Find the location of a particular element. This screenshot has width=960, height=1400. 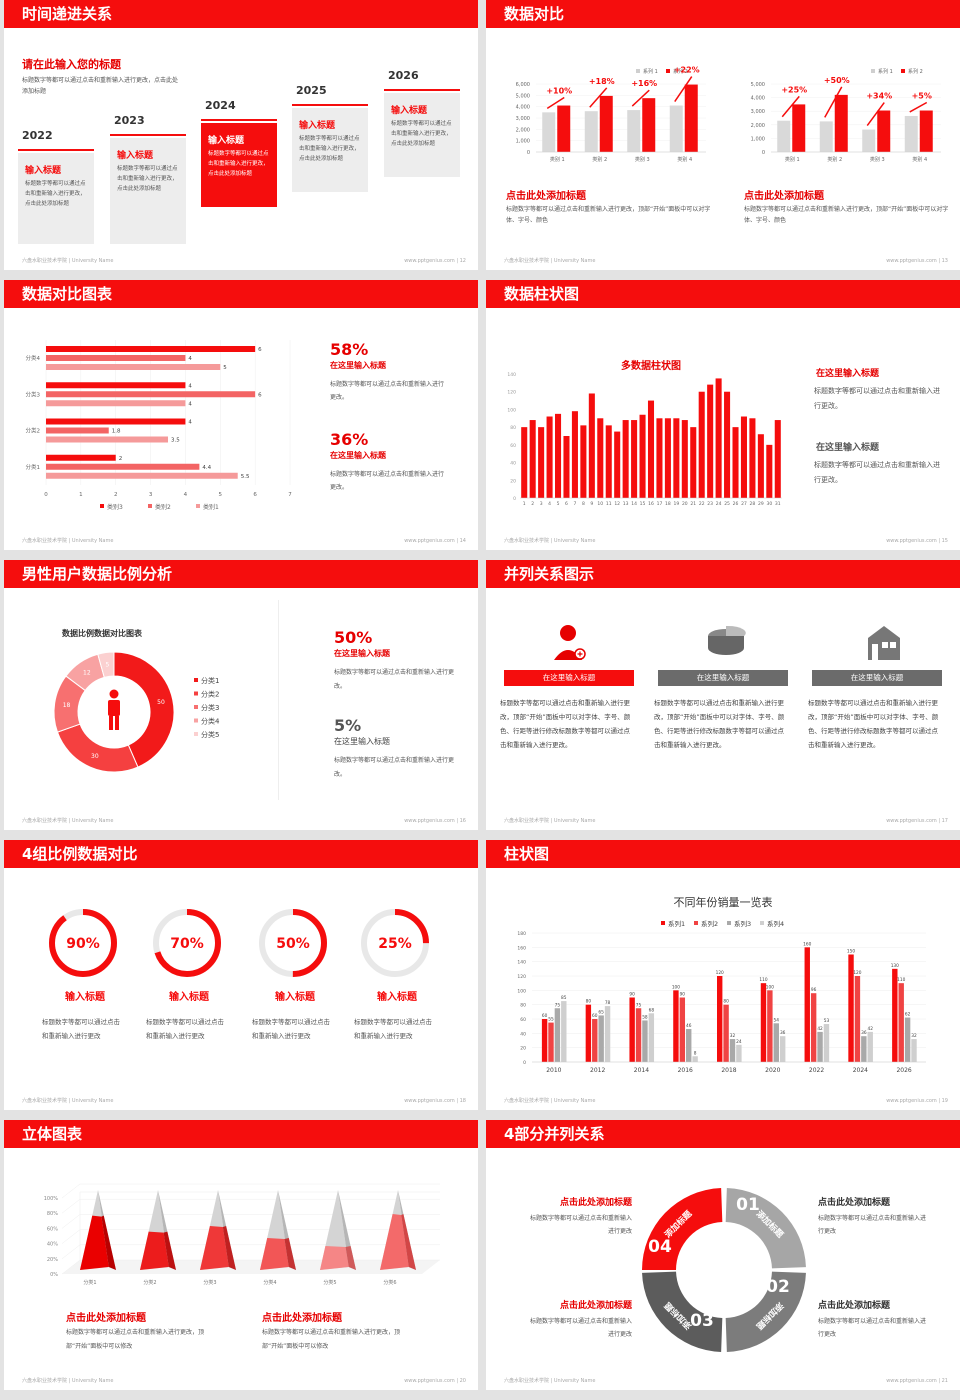

y-tick: 40 is located at coordinates (523, 1034).